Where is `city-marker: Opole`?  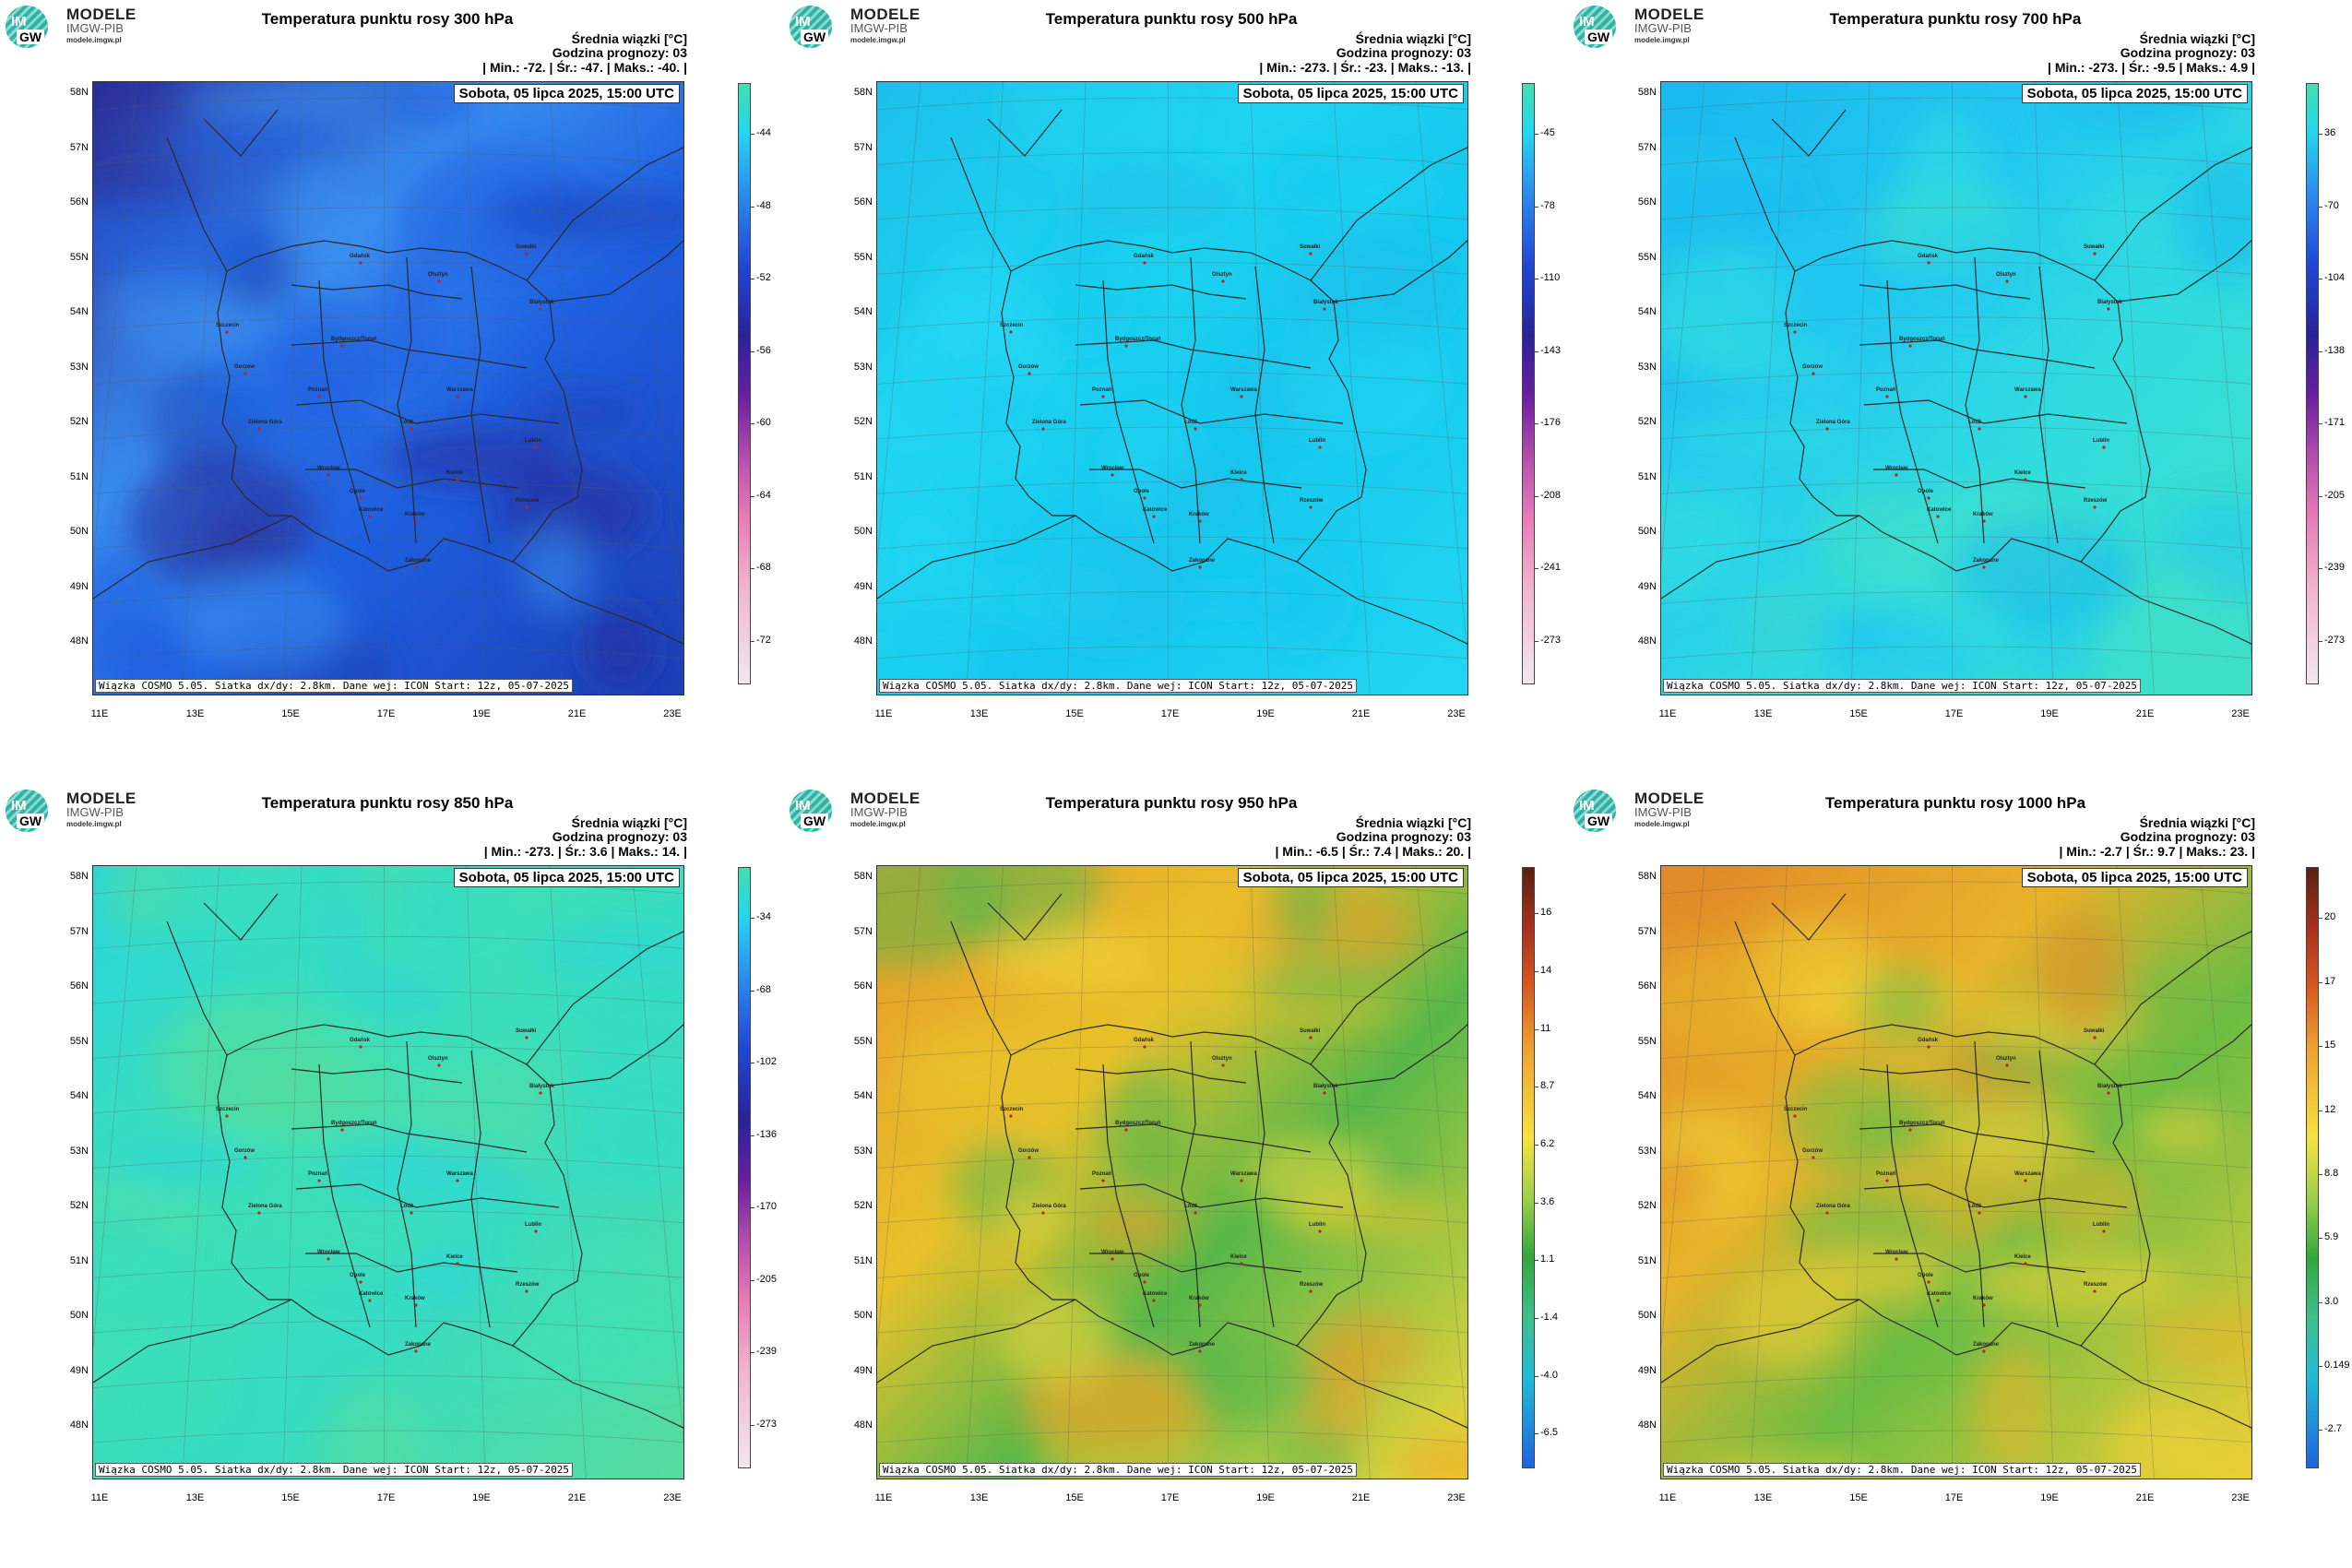 city-marker: Opole is located at coordinates (1926, 494).